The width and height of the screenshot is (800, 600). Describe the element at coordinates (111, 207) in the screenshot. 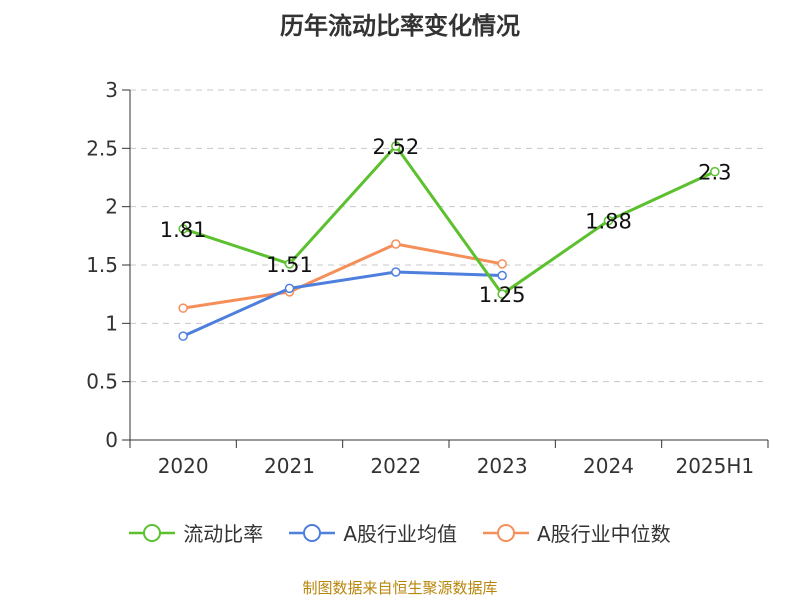

I see `y-tick-label: 2` at that location.